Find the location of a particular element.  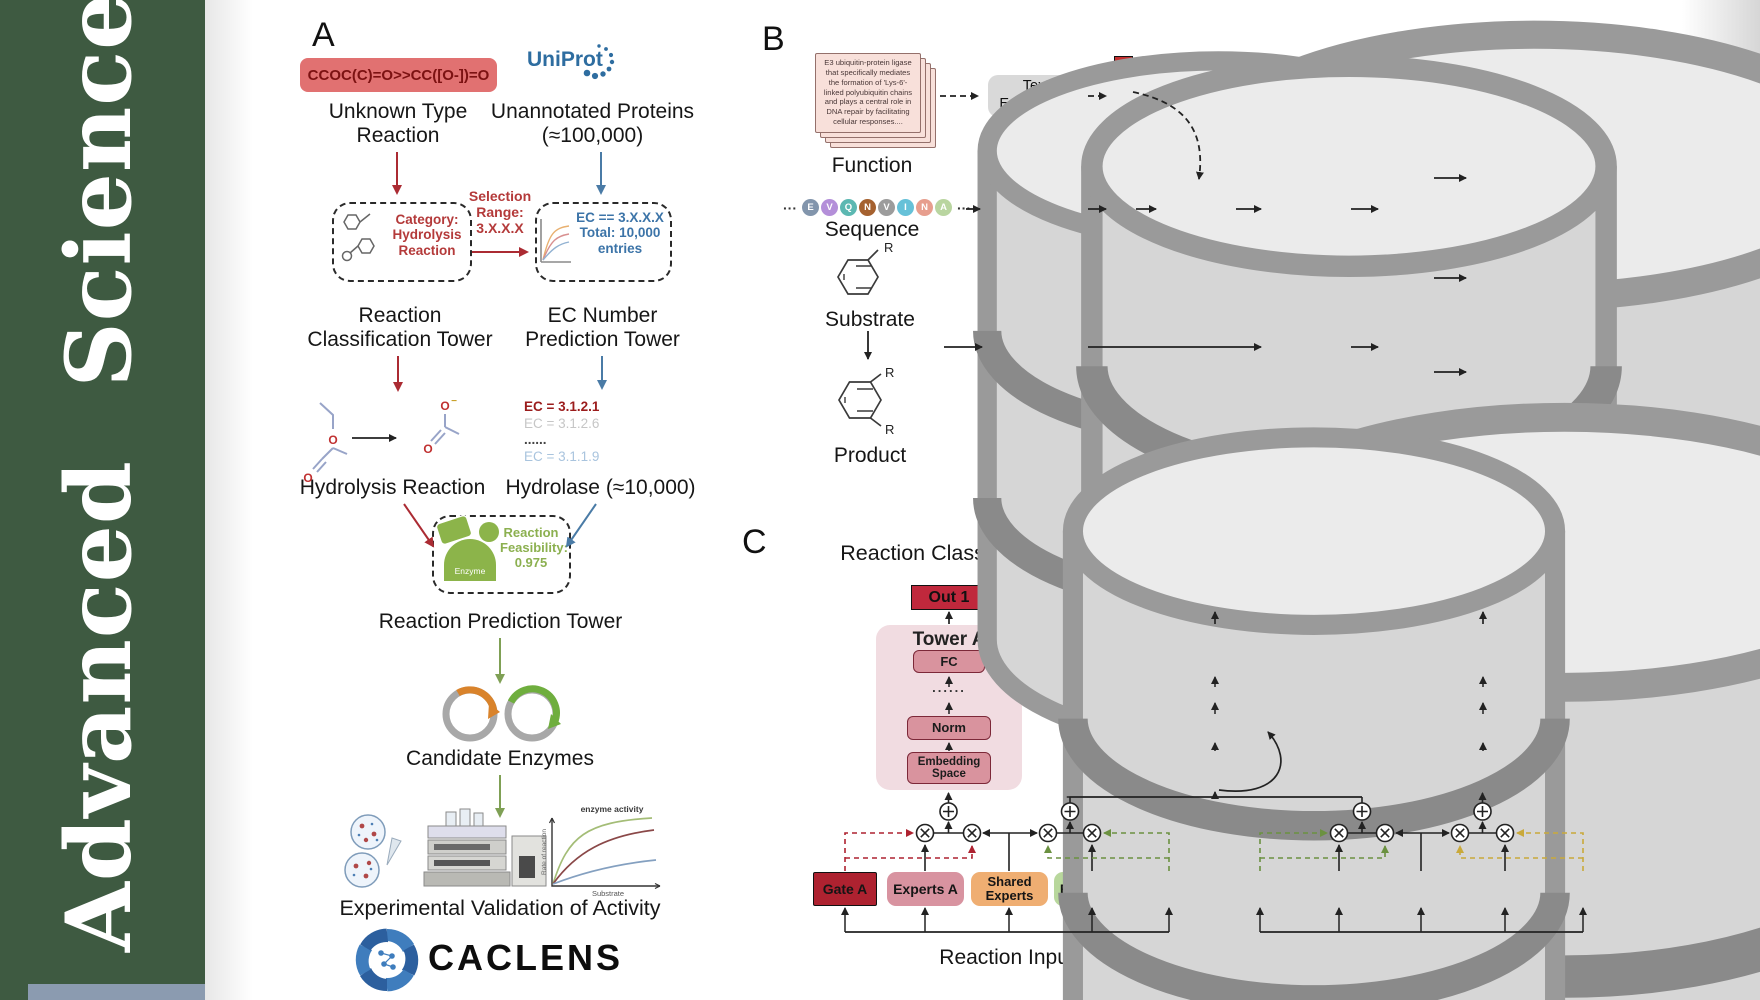

hplc-instrument-icon is located at coordinates (485, 847).